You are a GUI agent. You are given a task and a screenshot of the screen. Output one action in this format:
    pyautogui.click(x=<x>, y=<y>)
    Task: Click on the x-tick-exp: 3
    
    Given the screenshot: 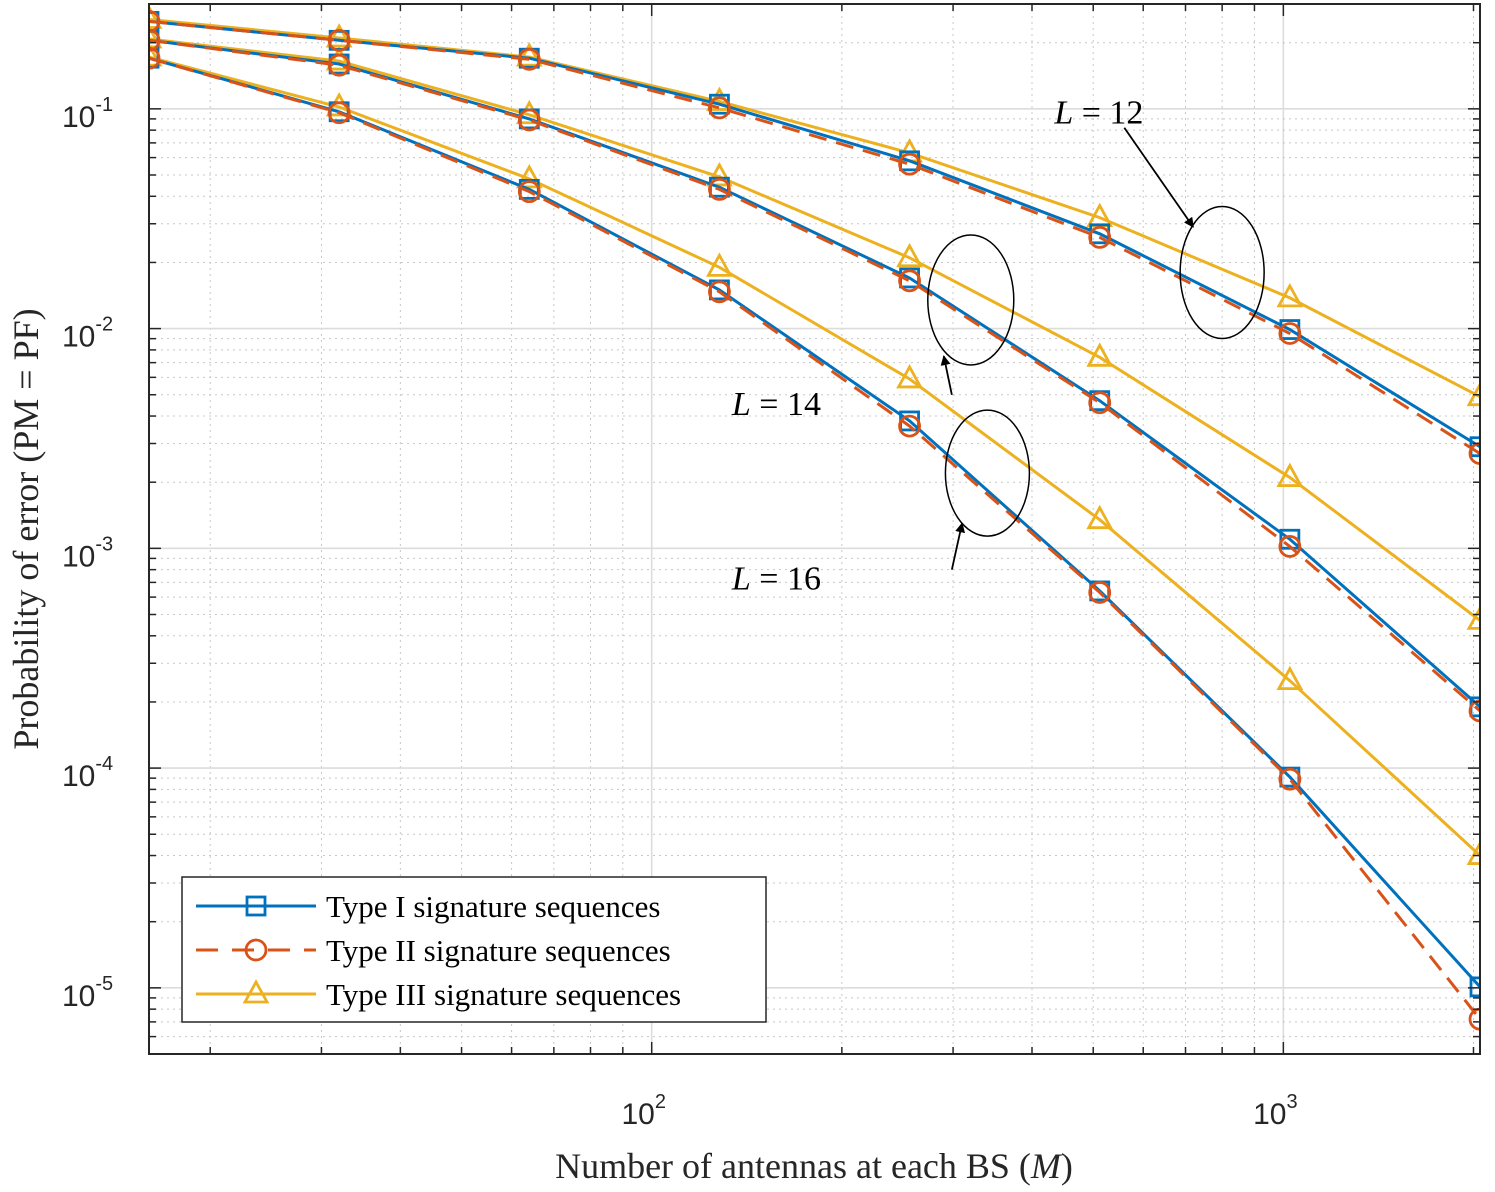 What is the action you would take?
    pyautogui.click(x=1291, y=1102)
    